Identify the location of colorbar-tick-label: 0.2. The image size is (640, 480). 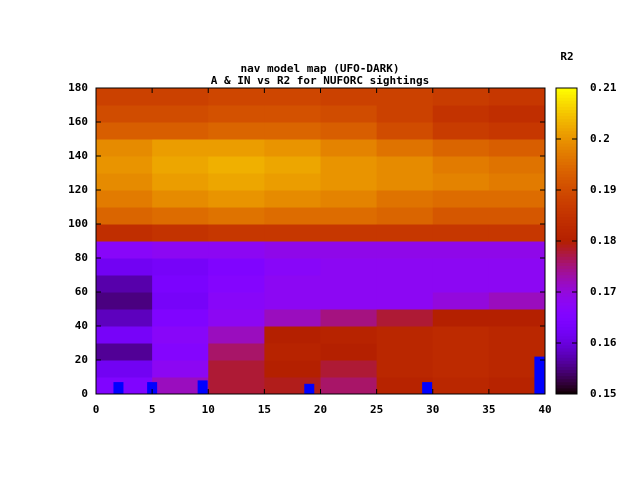
(600, 138).